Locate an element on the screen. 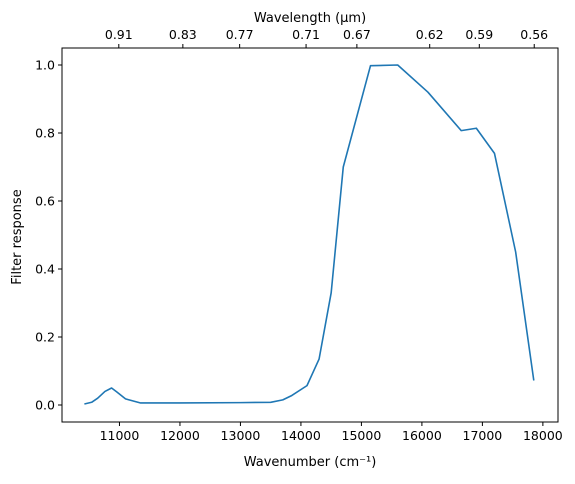  x-tick-label: 18000 is located at coordinates (543, 435).